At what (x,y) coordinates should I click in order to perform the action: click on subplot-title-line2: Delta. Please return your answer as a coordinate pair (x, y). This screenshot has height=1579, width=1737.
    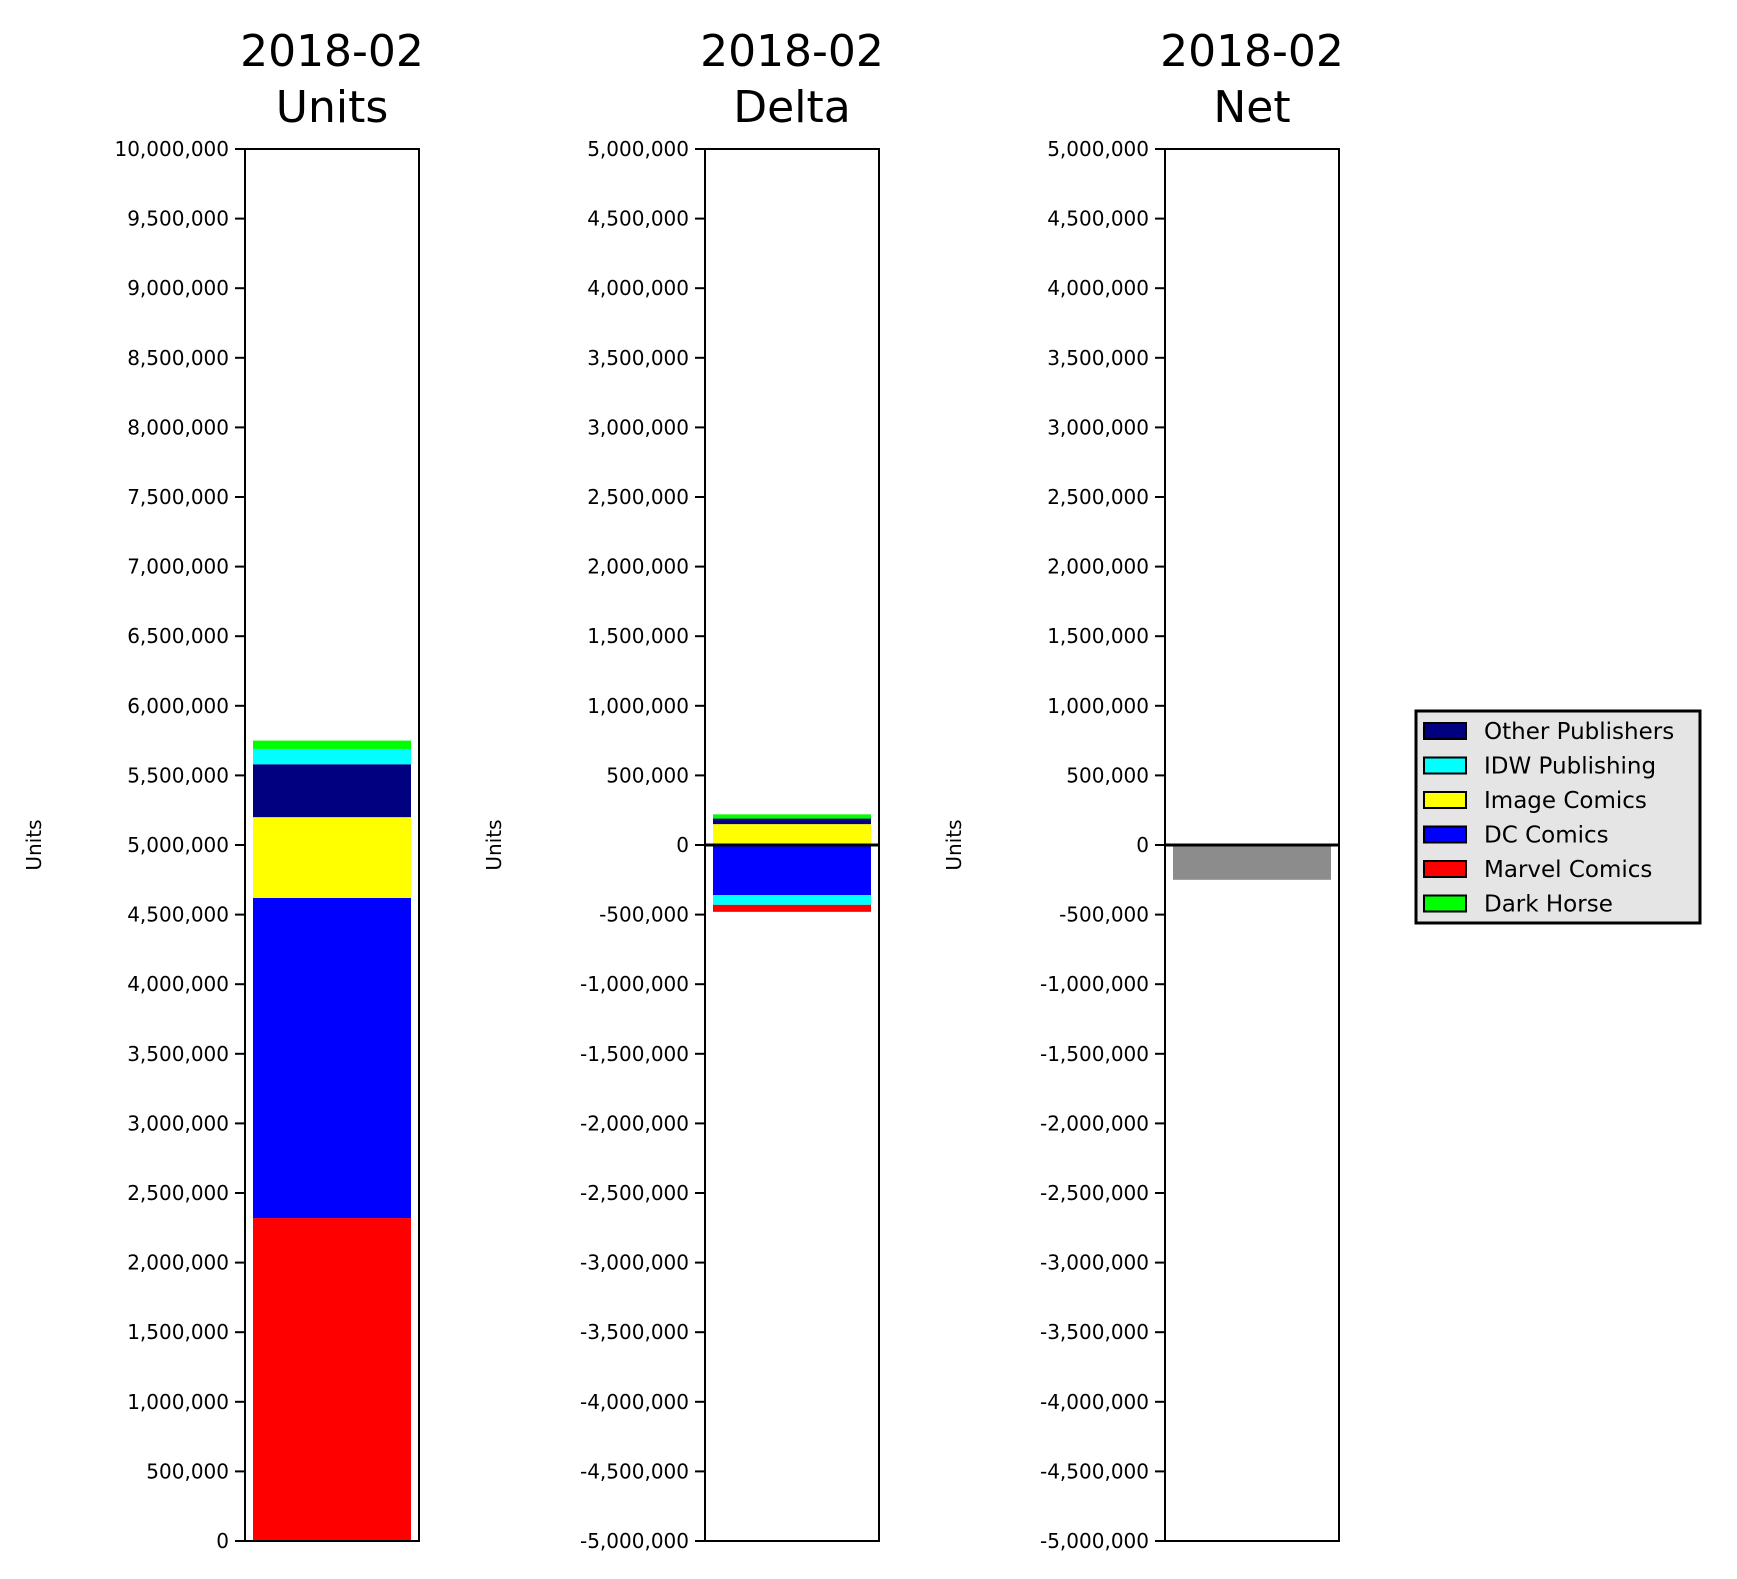
    Looking at the image, I should click on (791, 107).